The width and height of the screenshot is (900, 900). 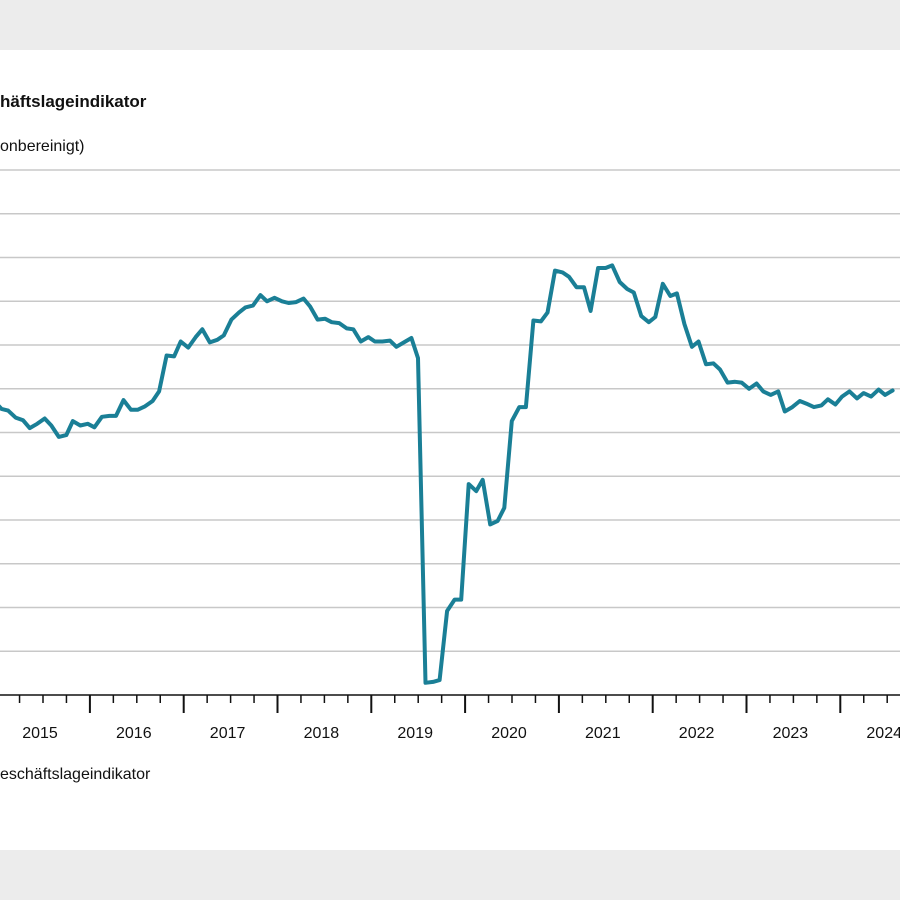 I want to click on x-tick-label: 2023, so click(x=791, y=733).